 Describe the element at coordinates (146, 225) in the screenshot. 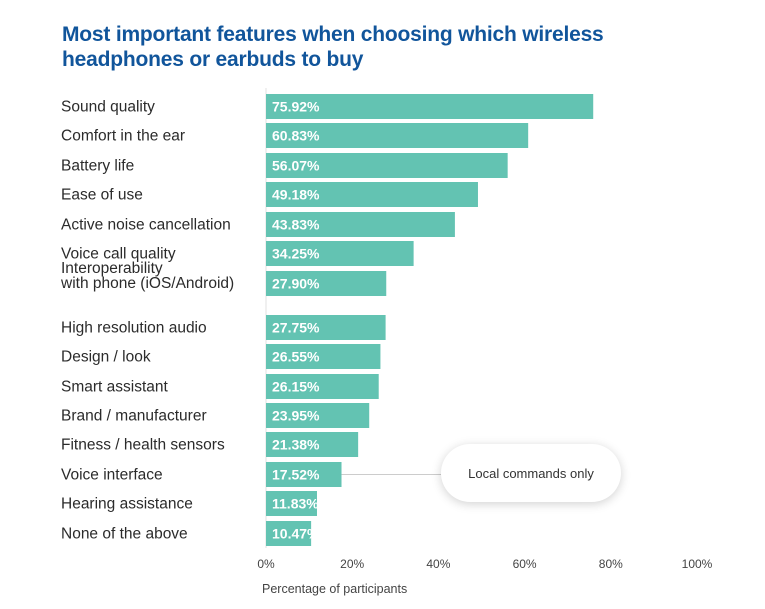

I see `category-label: Active noise cancellation` at that location.